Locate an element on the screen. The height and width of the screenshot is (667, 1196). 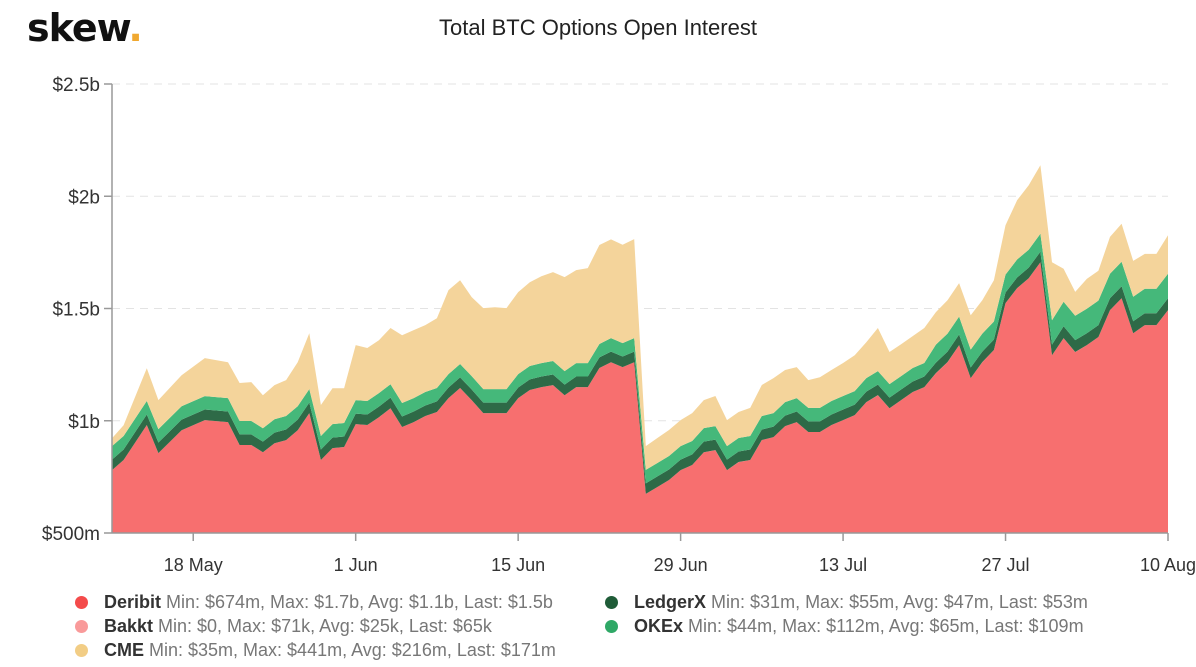
legend-series-name: Deribit is located at coordinates (133, 602).